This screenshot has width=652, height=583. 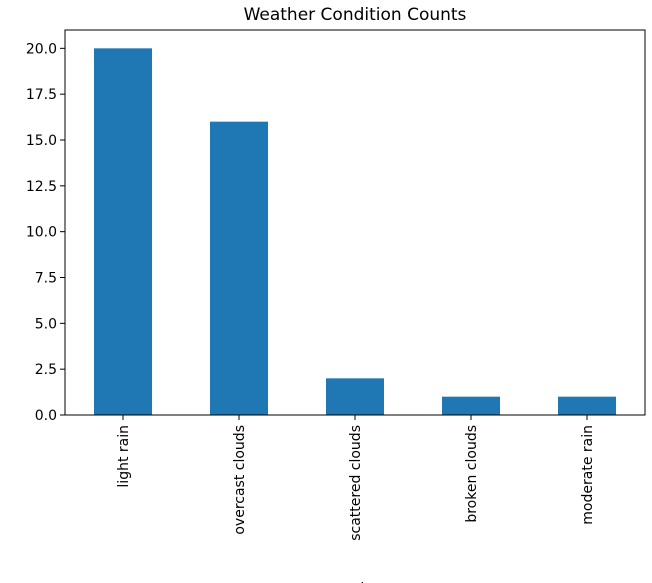 I want to click on y-tick-label: 20.0, so click(x=41, y=49).